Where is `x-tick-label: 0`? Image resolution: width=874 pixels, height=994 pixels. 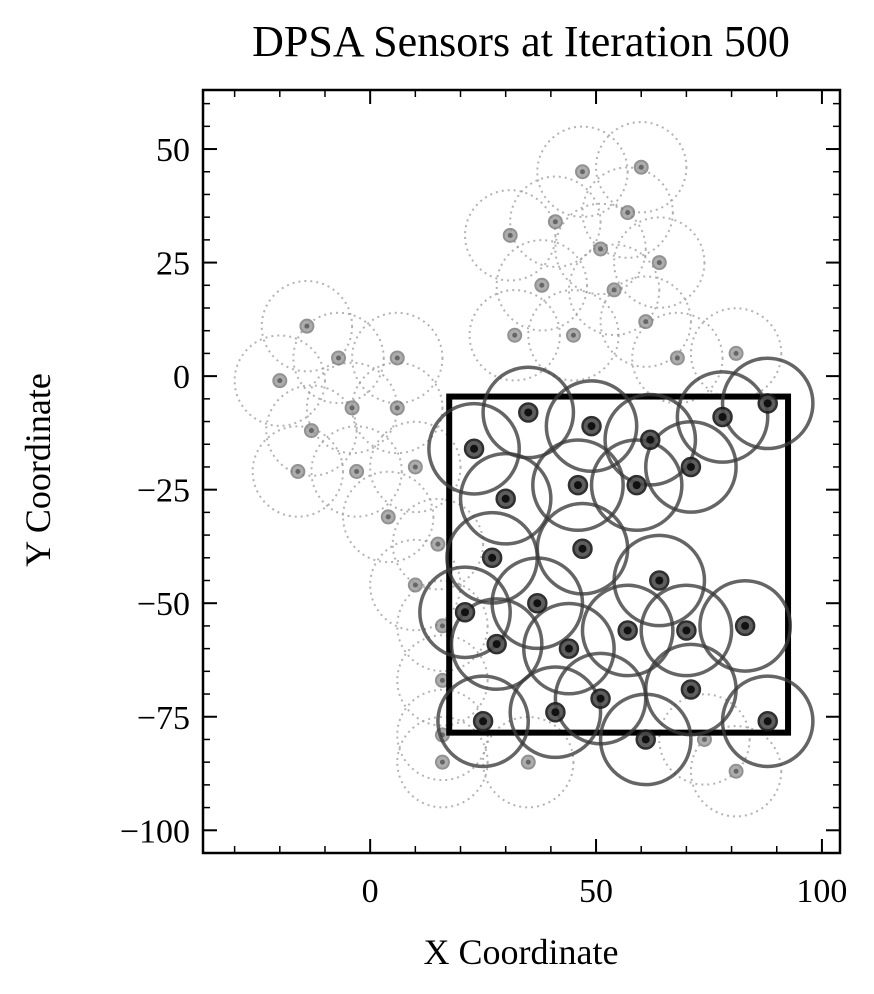 x-tick-label: 0 is located at coordinates (370, 891).